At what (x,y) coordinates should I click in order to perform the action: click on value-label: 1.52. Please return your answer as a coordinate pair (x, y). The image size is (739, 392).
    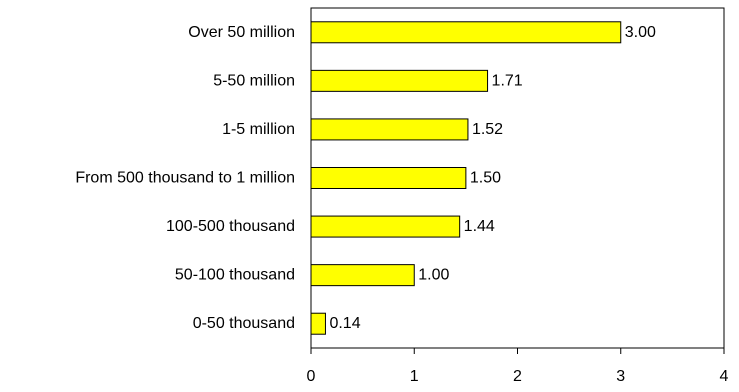
    Looking at the image, I should click on (487, 129).